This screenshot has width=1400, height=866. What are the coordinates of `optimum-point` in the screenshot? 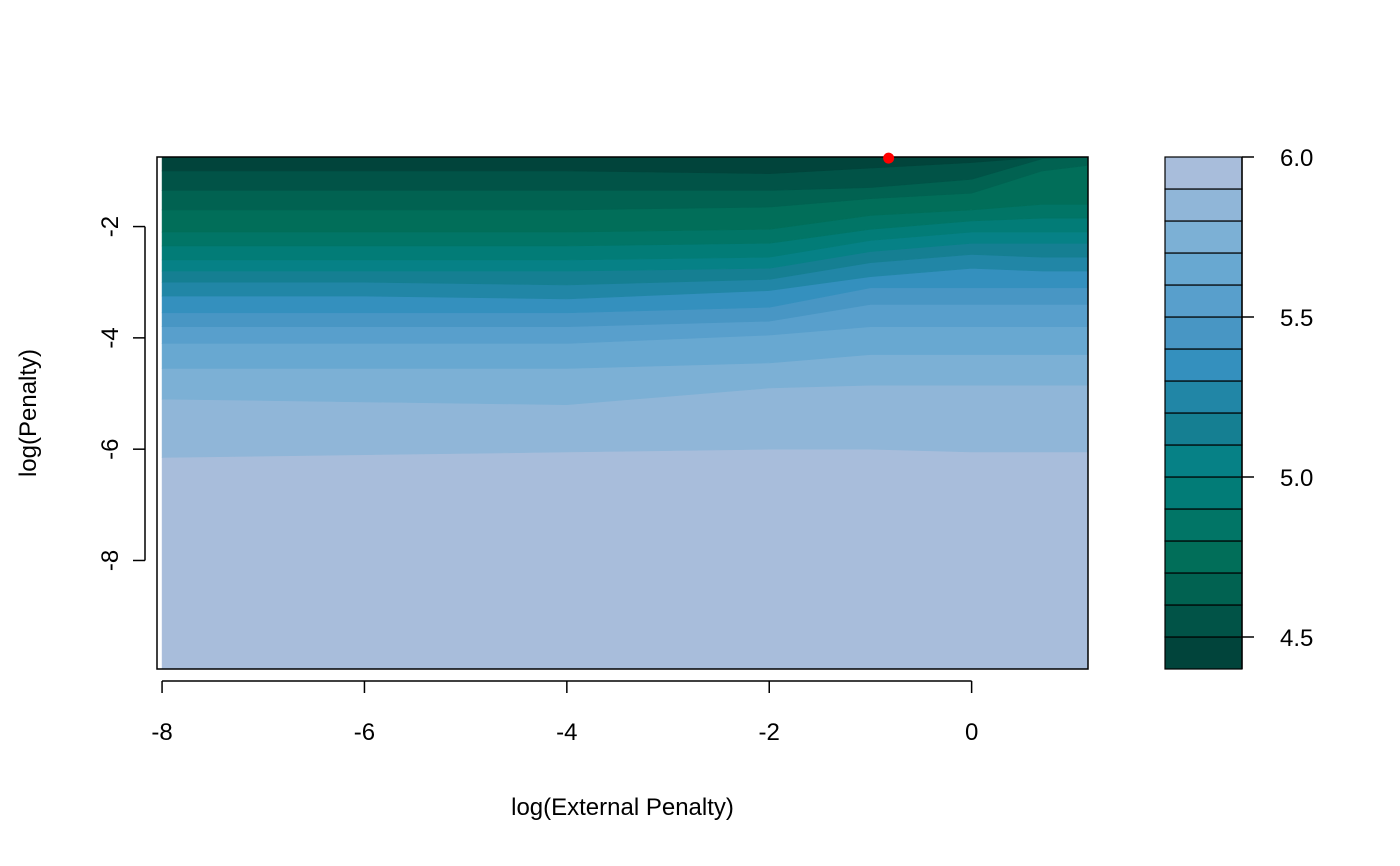 It's located at (889, 158).